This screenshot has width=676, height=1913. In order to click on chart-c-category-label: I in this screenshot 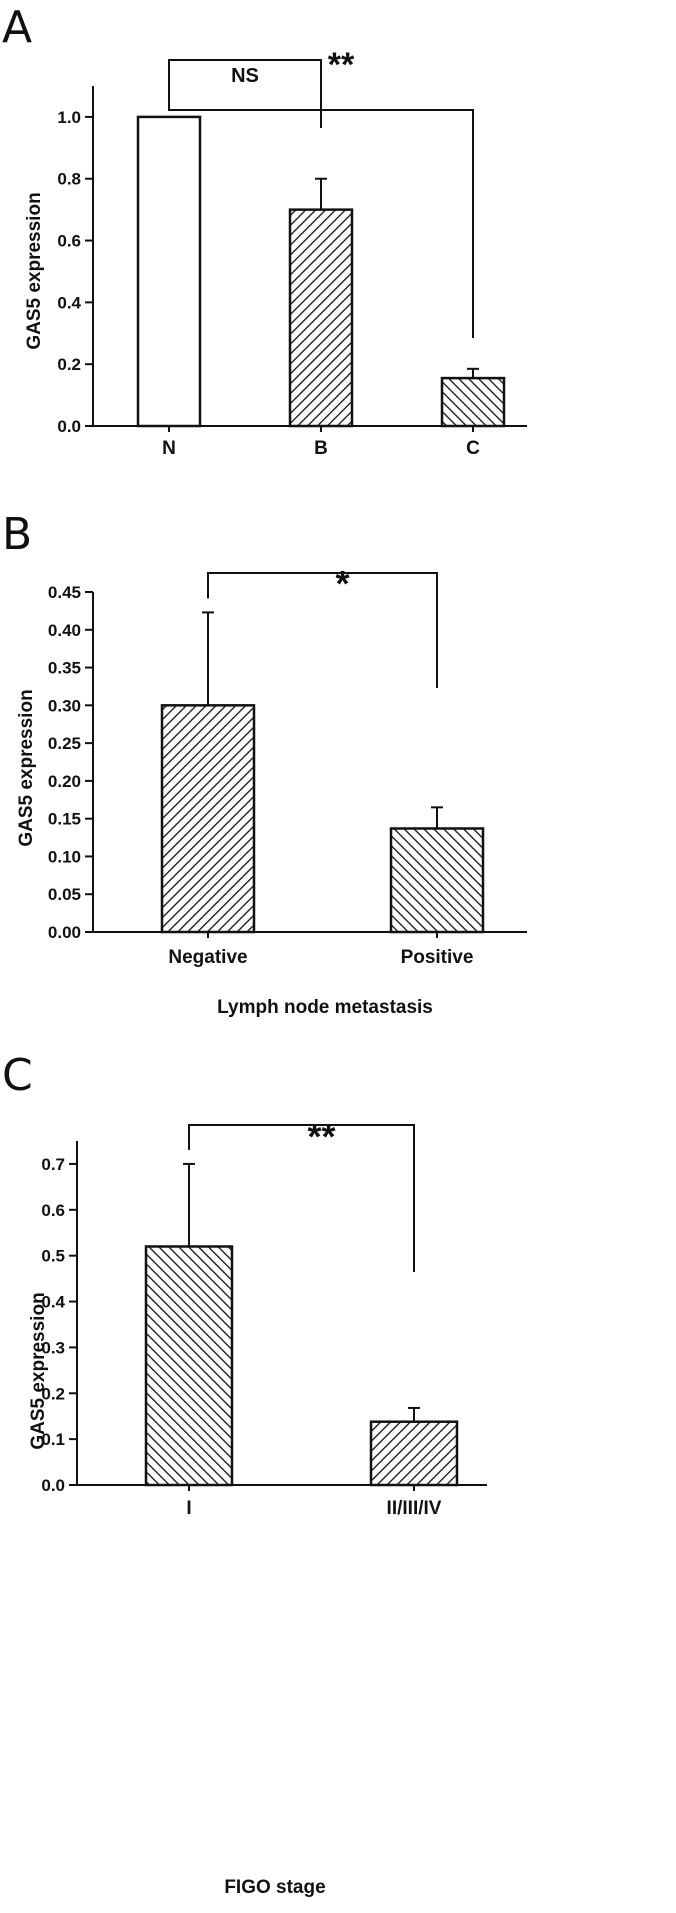, I will do `click(188, 1508)`.